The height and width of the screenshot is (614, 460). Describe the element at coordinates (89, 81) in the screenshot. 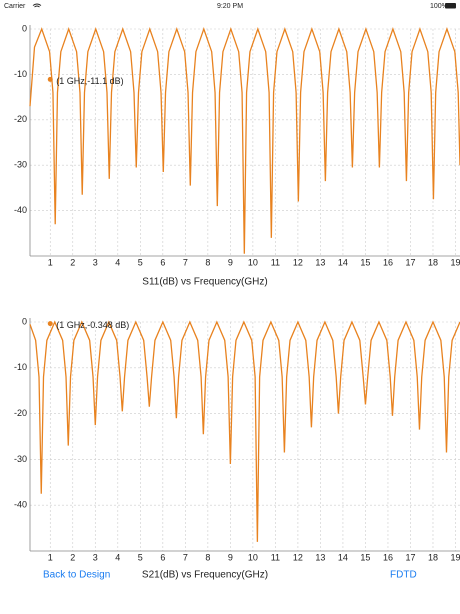

I see `marker-label: (1 GHz,-11.1 dB)` at that location.